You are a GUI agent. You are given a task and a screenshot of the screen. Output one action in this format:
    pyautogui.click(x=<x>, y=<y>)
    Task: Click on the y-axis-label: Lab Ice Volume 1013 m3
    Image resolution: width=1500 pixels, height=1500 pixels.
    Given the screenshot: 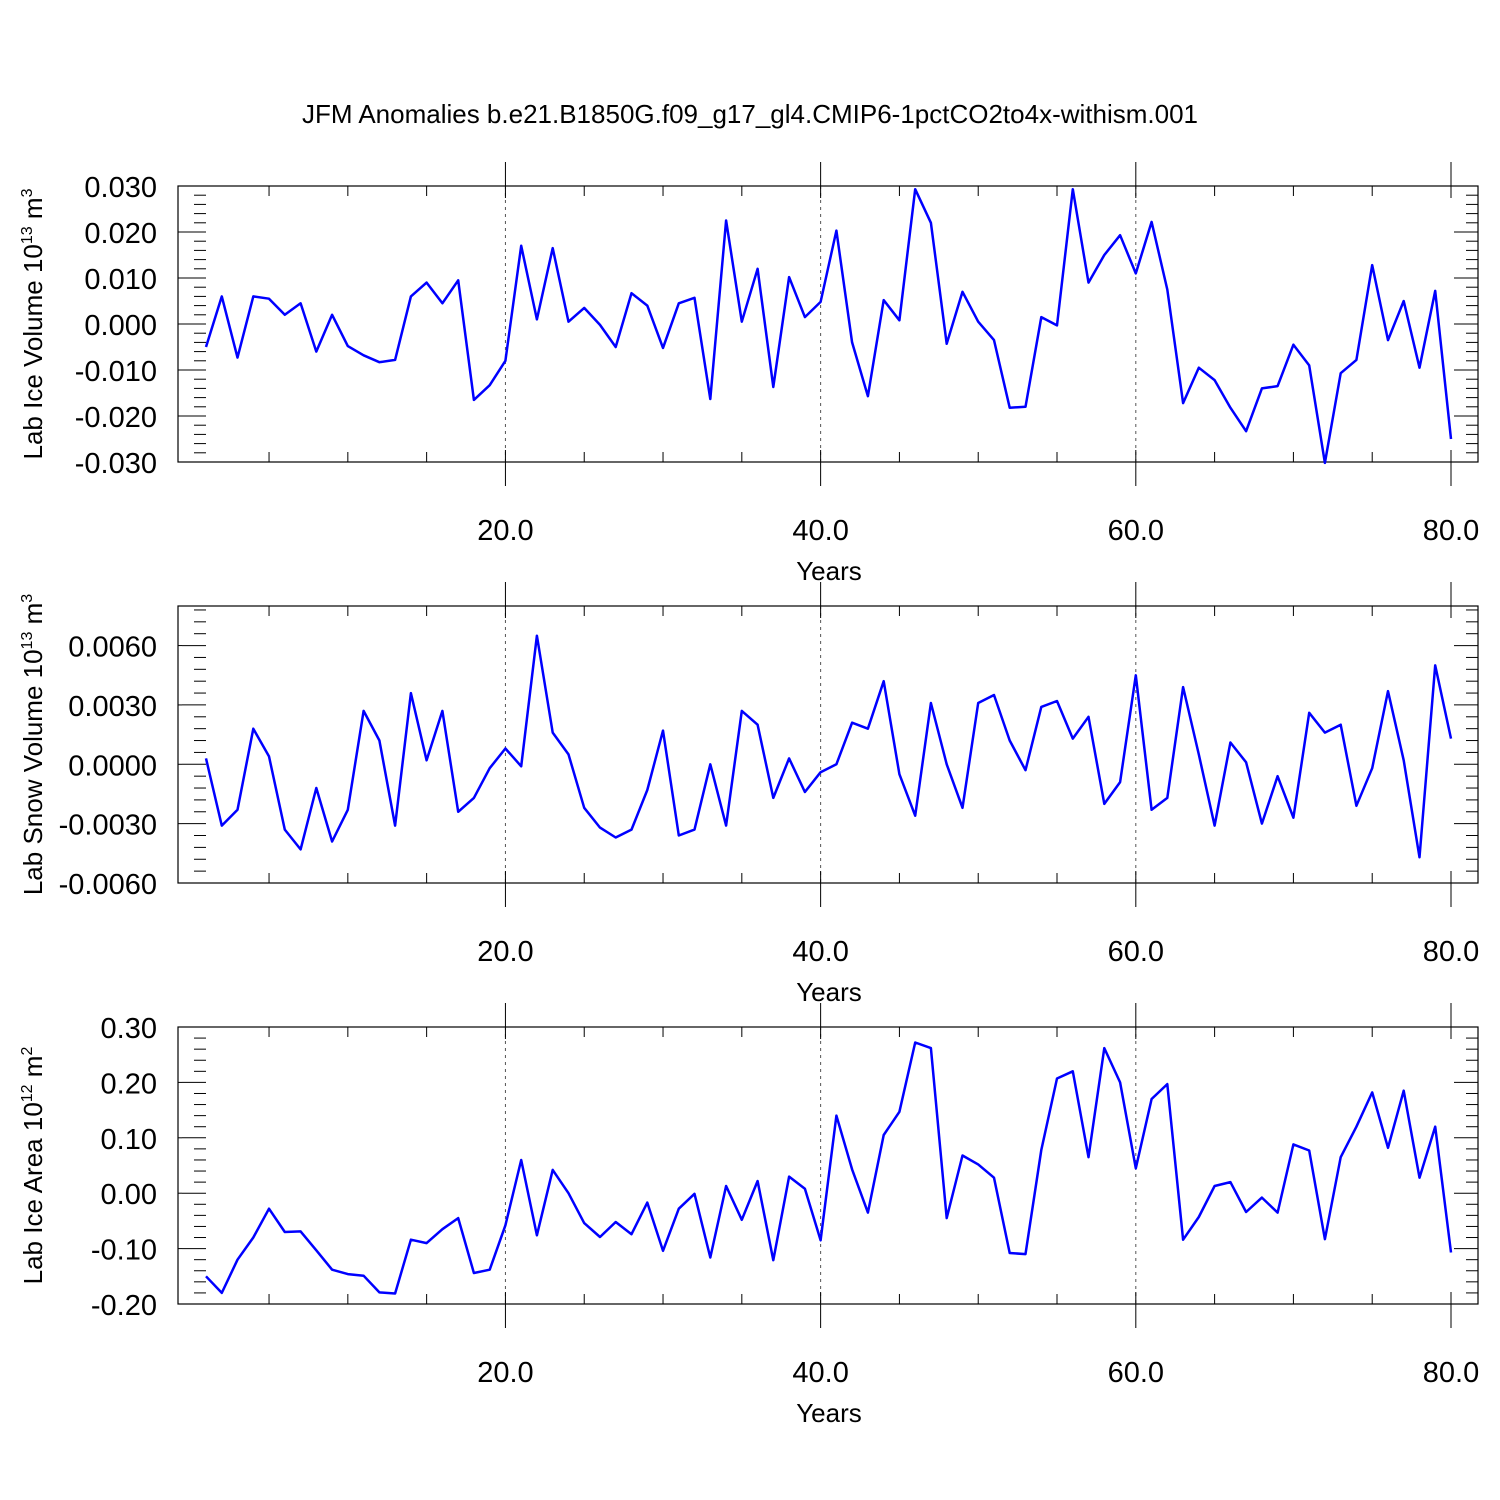 What is the action you would take?
    pyautogui.click(x=33, y=323)
    